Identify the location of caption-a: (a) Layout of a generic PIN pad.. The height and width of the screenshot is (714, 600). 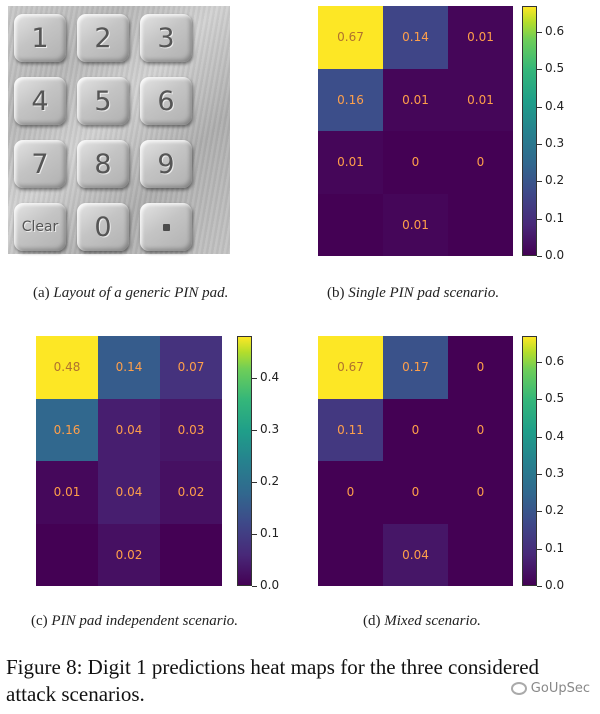
(130, 293).